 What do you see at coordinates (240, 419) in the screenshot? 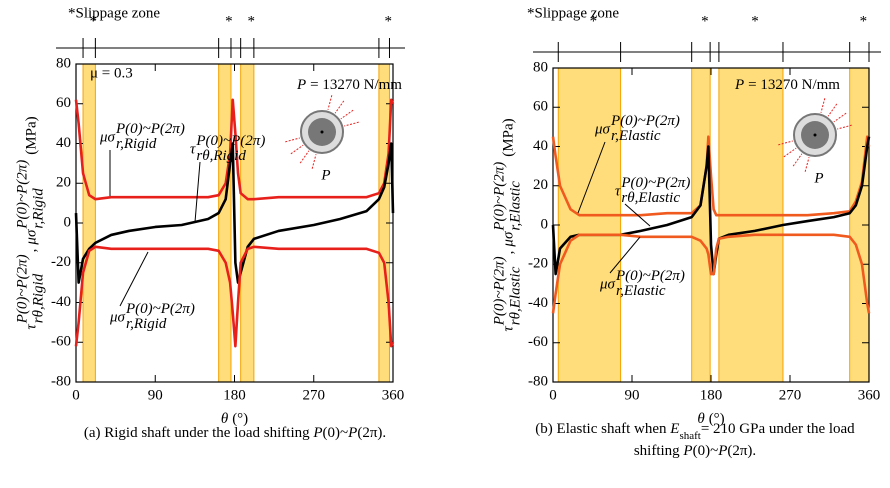
I see `x-label-unit: (°)` at bounding box center [240, 419].